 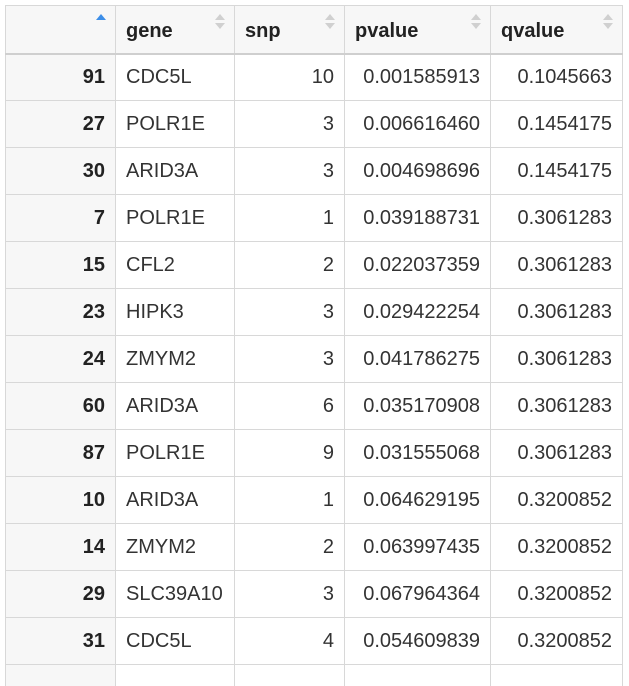 I want to click on table-row: 24 ZMYM2 3 0.041786275 0.3061283, so click(x=314, y=359).